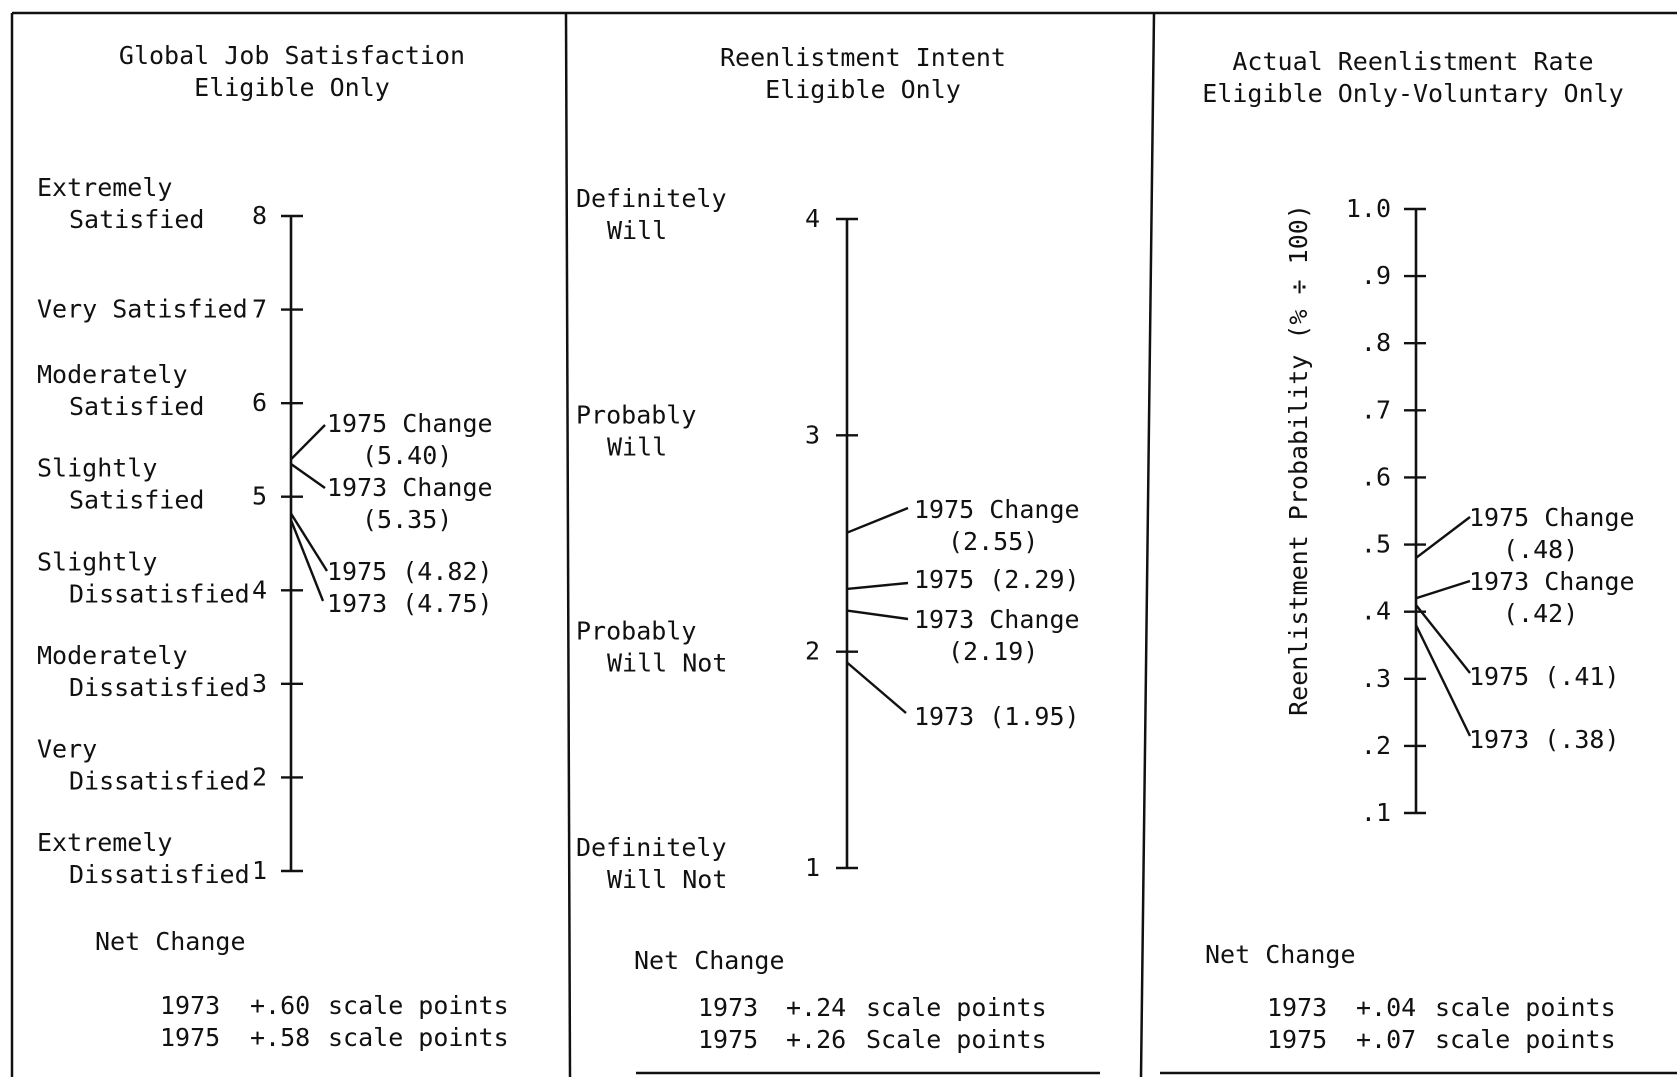  What do you see at coordinates (956, 1007) in the screenshot?
I see `panel-2-net-change-unit-1: scale points` at bounding box center [956, 1007].